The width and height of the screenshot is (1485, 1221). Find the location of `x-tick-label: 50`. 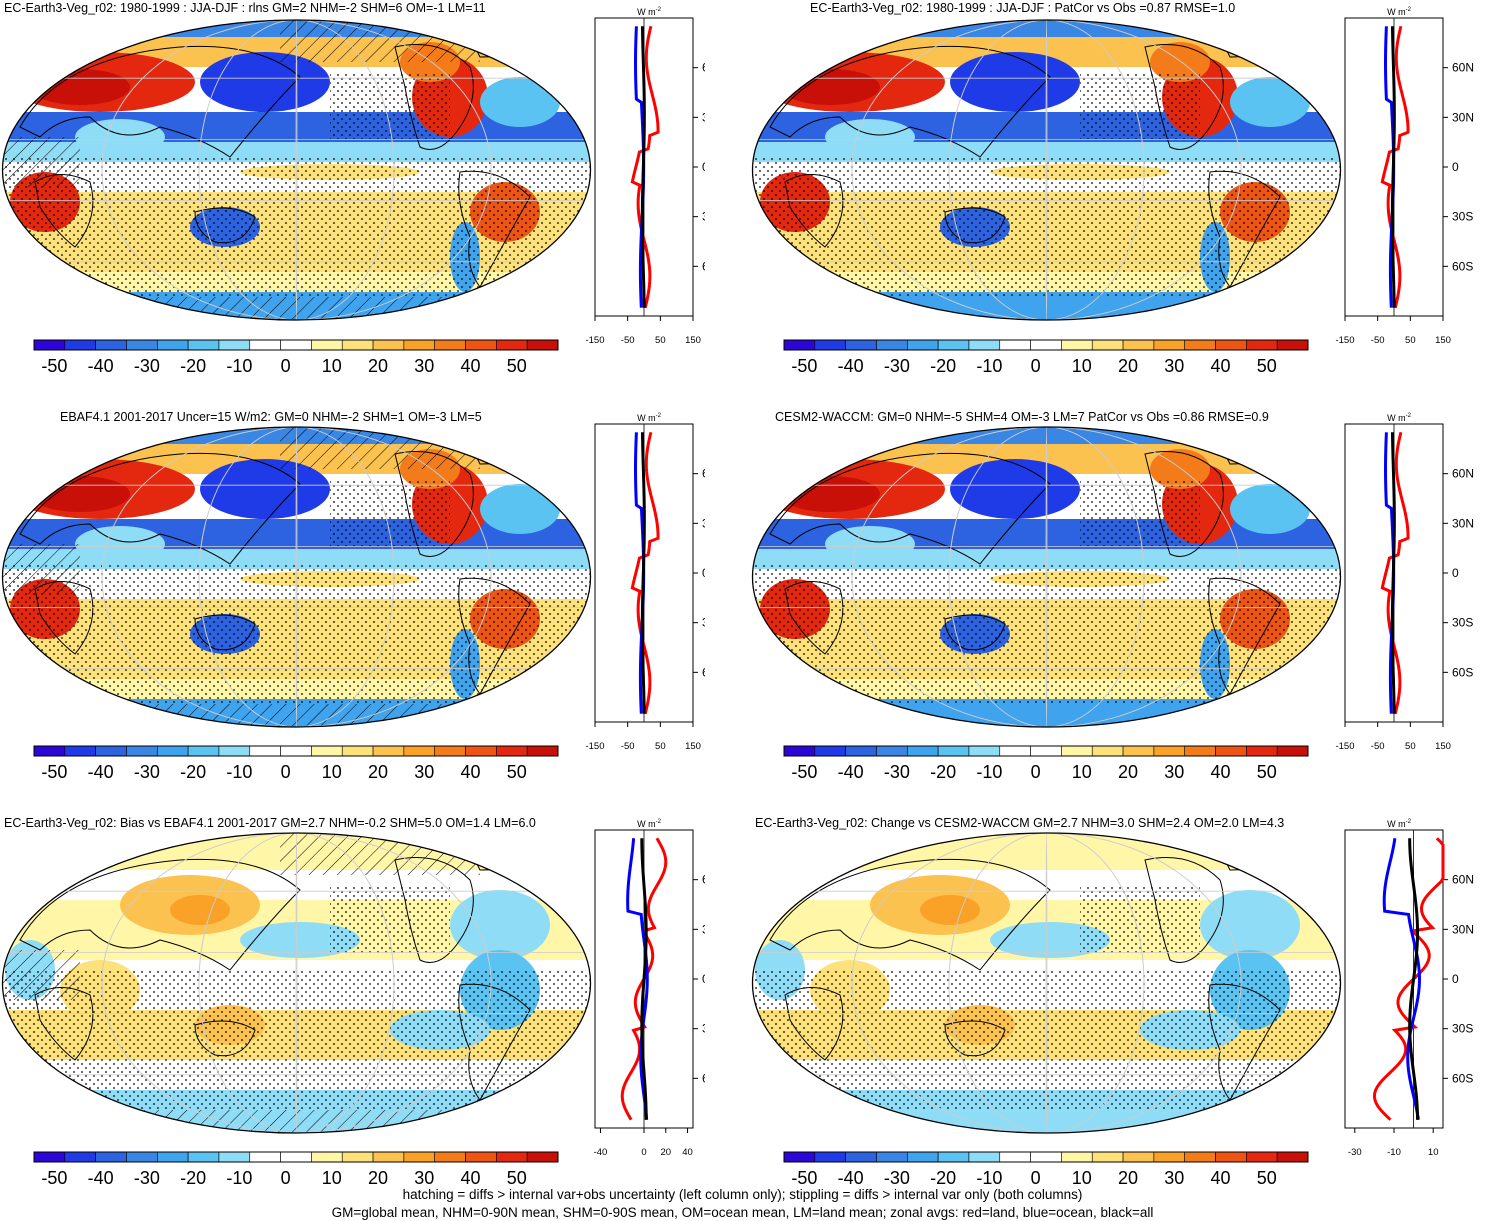

x-tick-label: 50 is located at coordinates (660, 340).